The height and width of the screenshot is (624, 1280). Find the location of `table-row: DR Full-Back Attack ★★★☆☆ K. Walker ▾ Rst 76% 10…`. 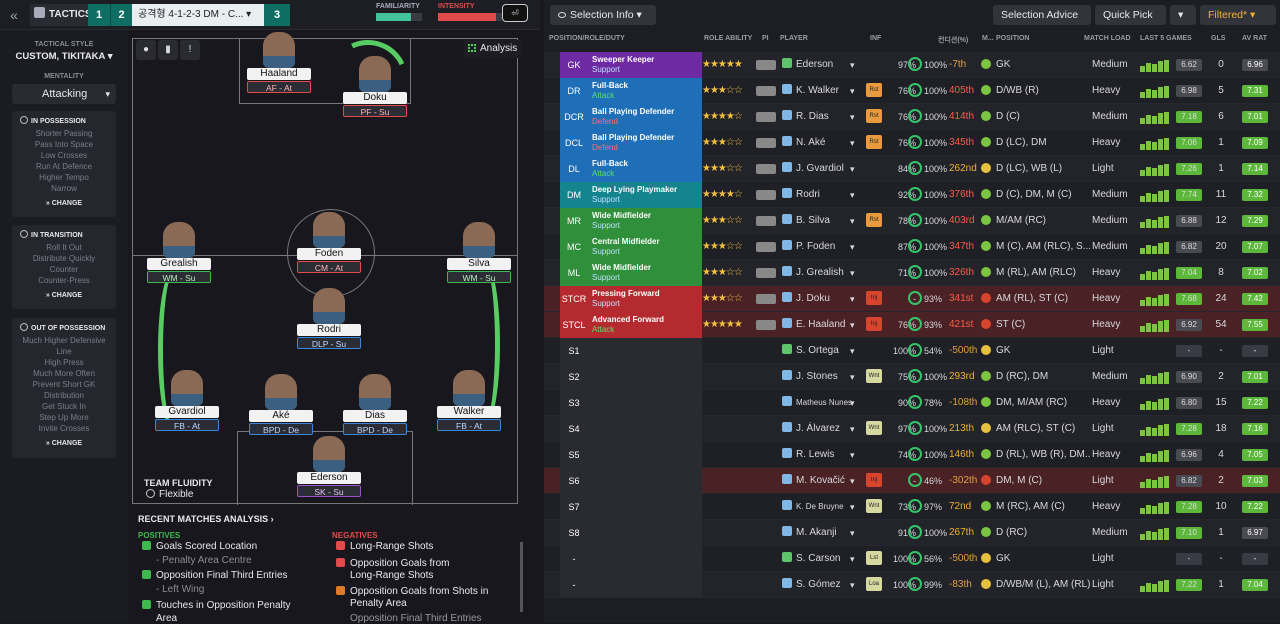

table-row: DR Full-Back Attack ★★★☆☆ K. Walker ▾ Rst 76% 10… is located at coordinates (912, 91).